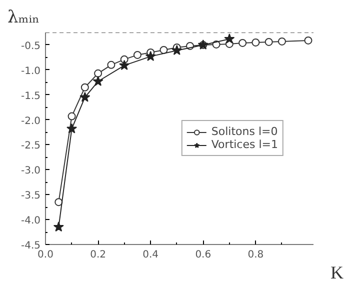  What do you see at coordinates (30, 71) in the screenshot?
I see `y-tick-label: -1.0` at bounding box center [30, 71].